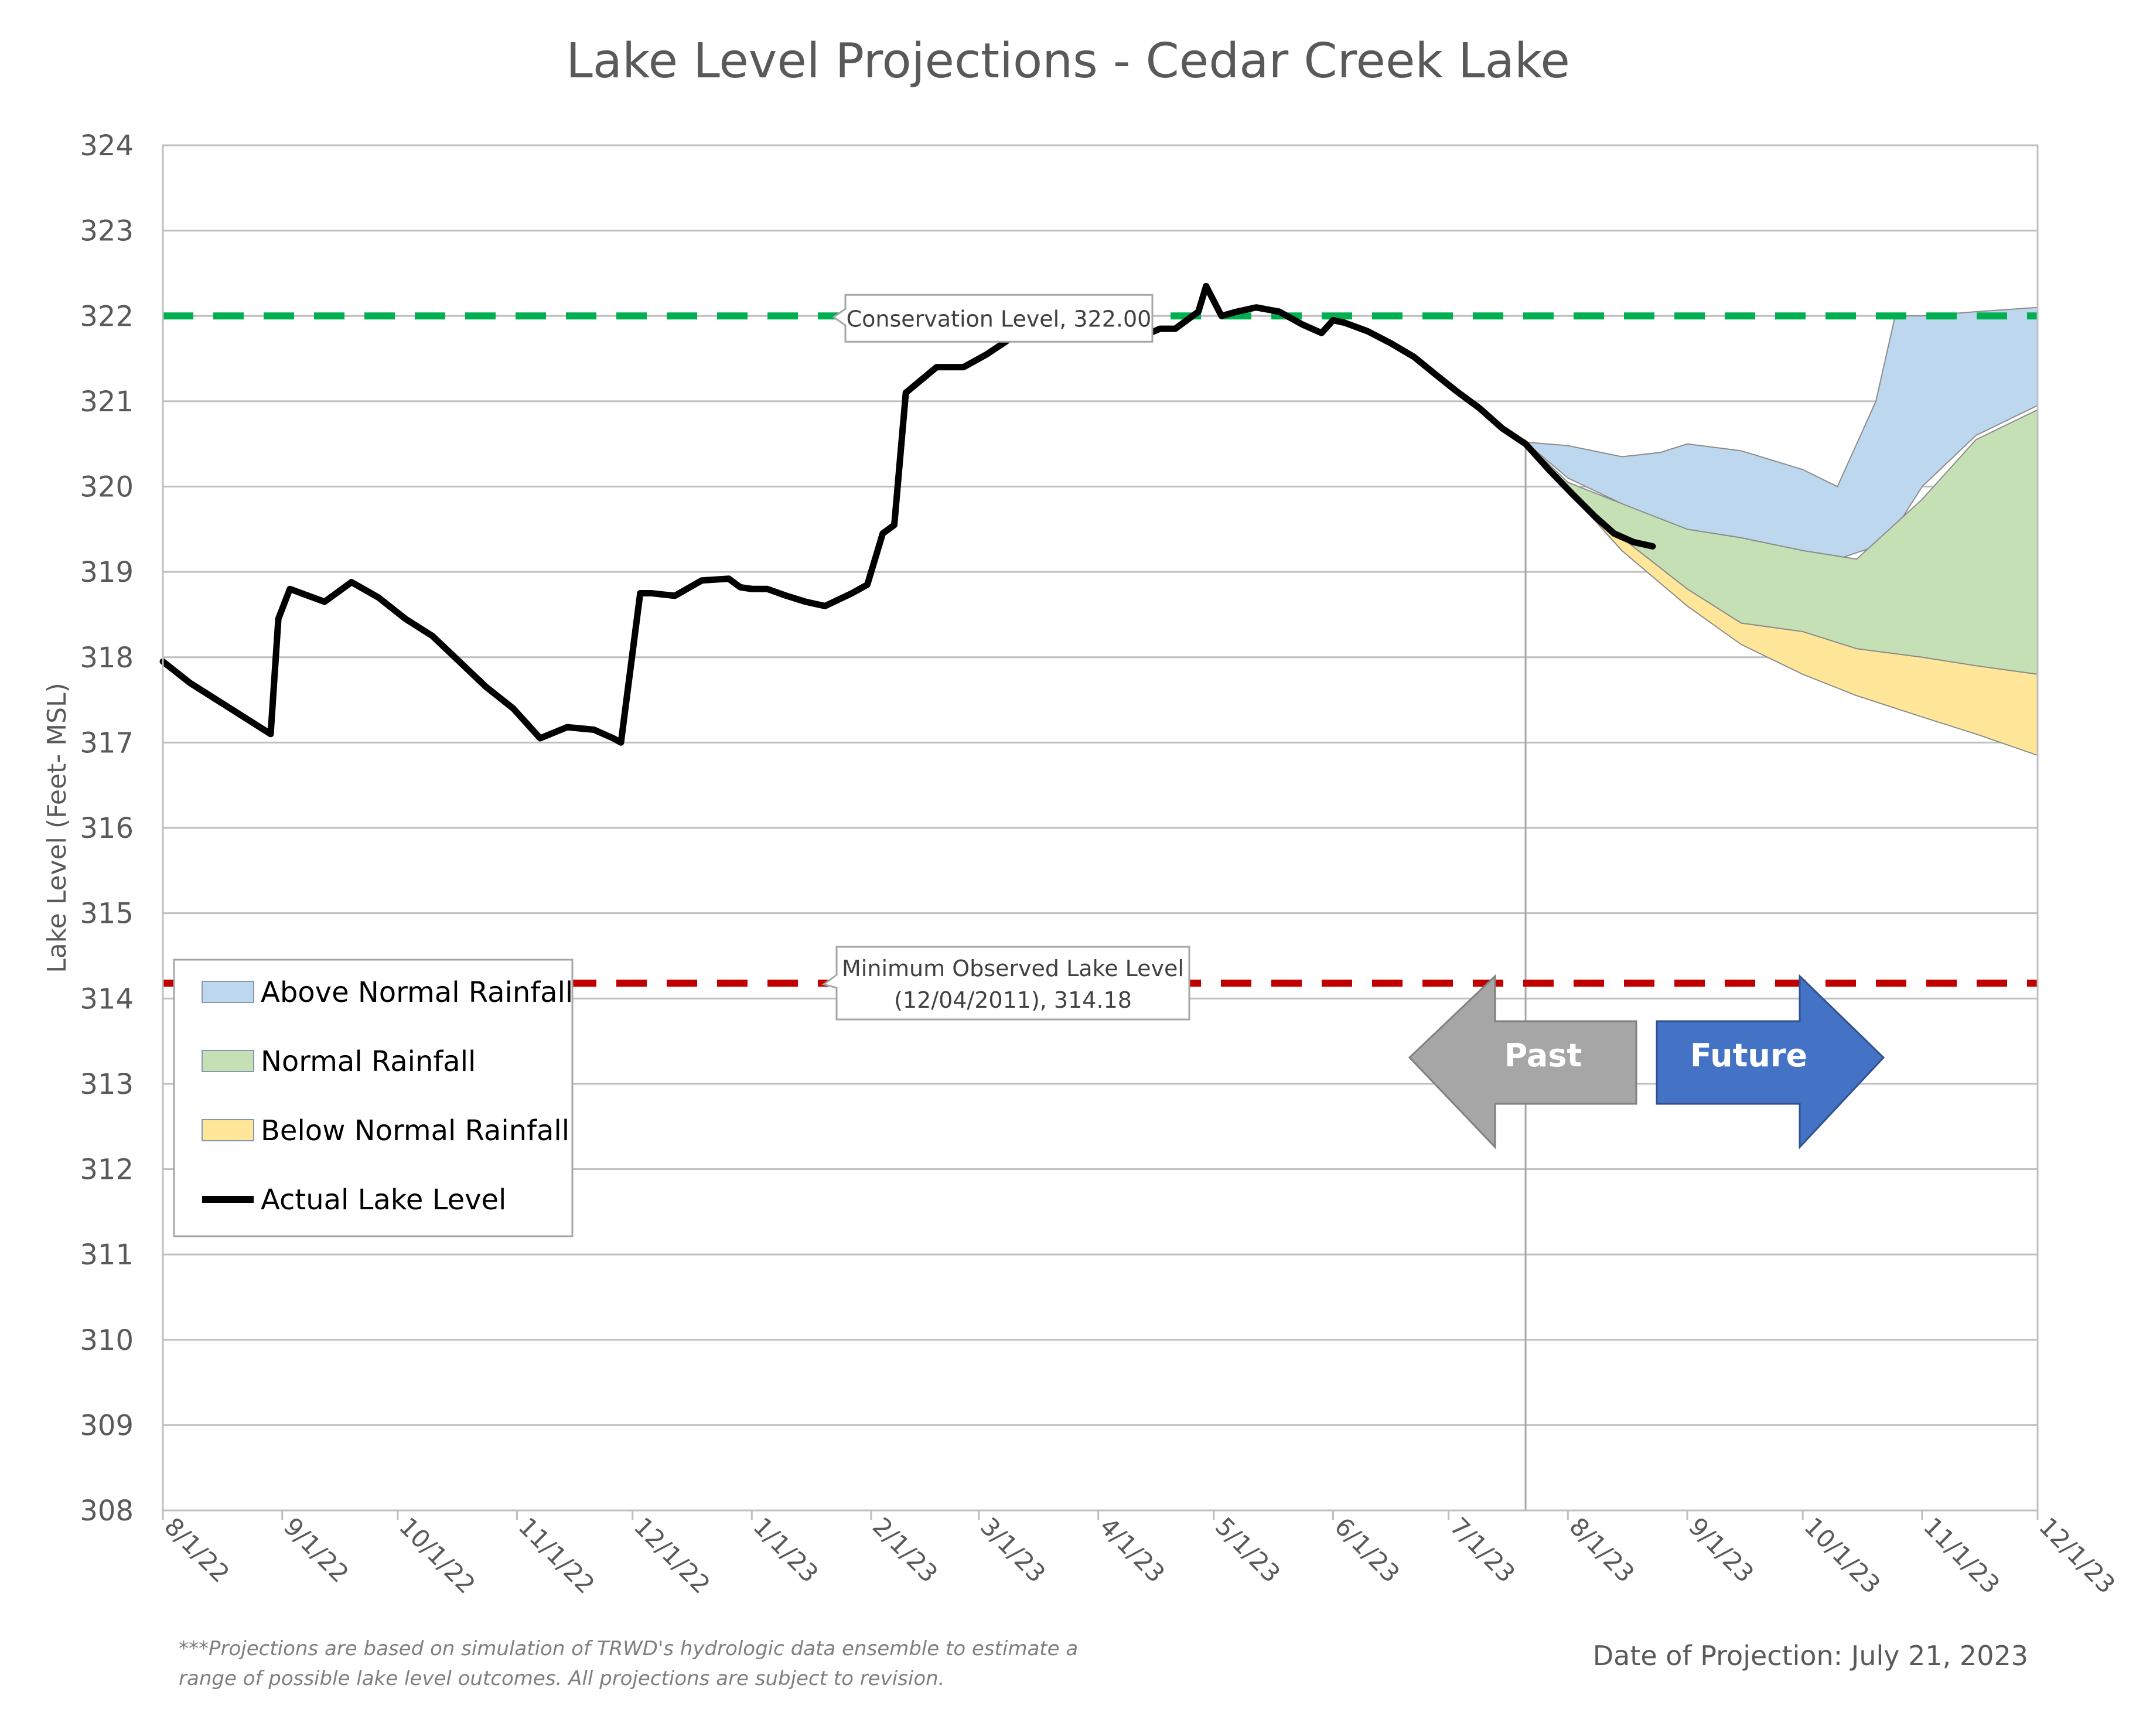  What do you see at coordinates (228, 1130) in the screenshot?
I see `legend-swatch-below-normal` at bounding box center [228, 1130].